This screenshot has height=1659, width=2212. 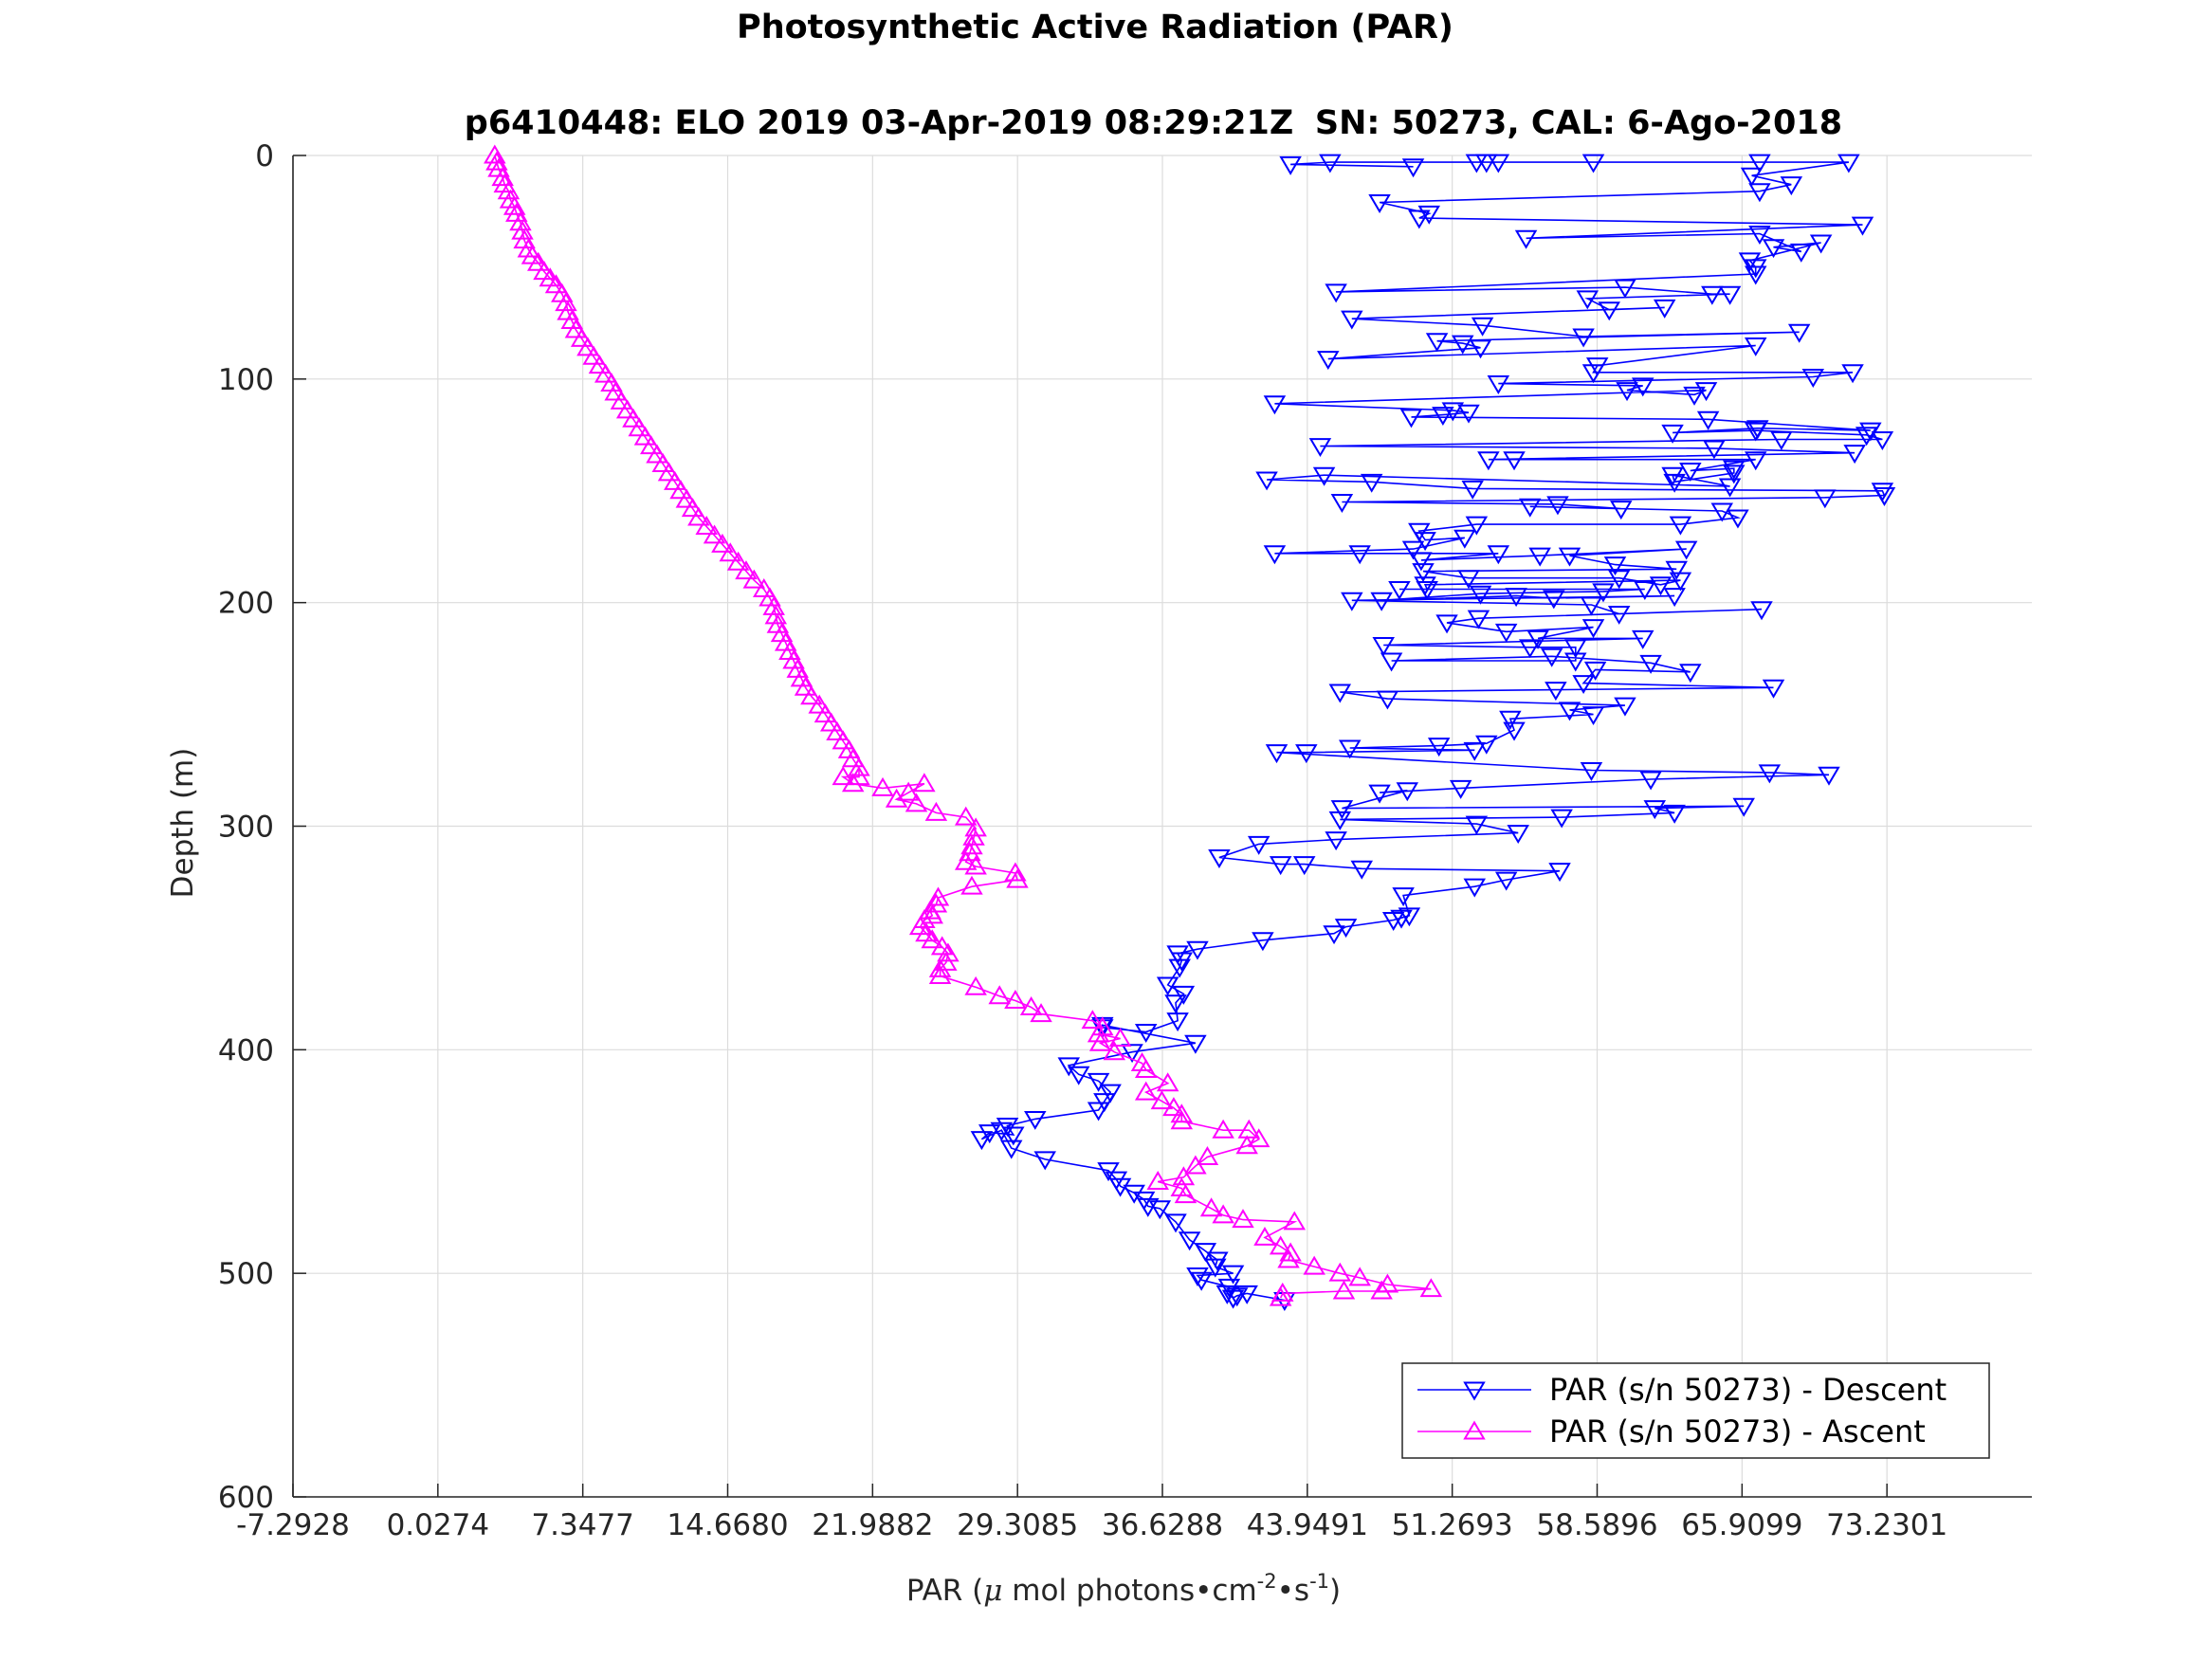 What do you see at coordinates (1737, 1431) in the screenshot?
I see `legend-label-ascent: PAR (s/n 50273) - Ascent` at bounding box center [1737, 1431].